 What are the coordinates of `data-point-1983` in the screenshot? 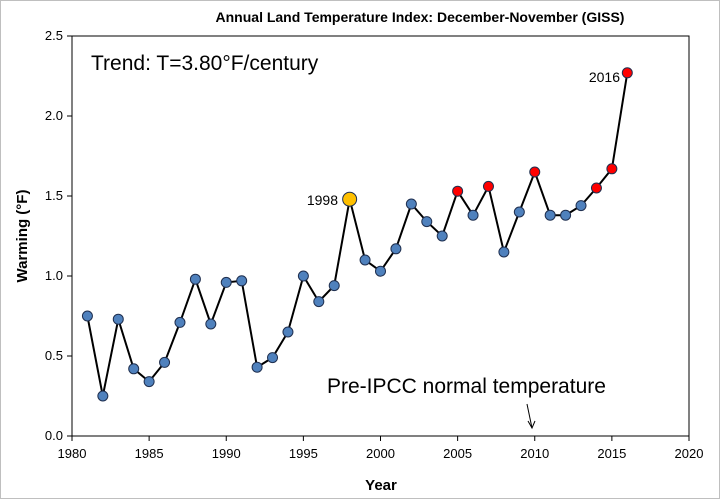 It's located at (118, 319).